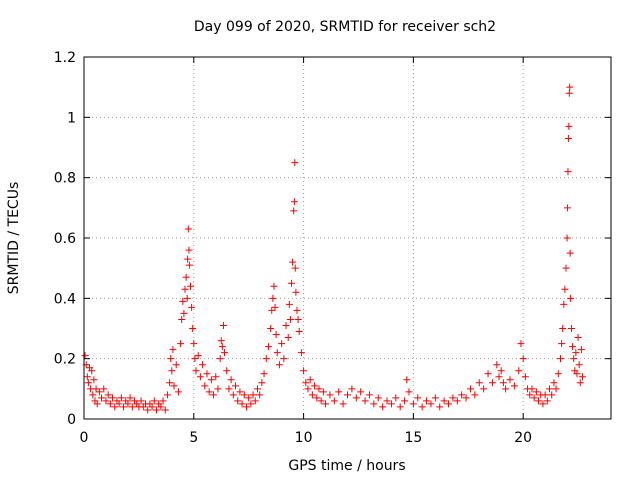 The image size is (640, 480). What do you see at coordinates (65, 299) in the screenshot?
I see `y-tick-label: 0.4` at bounding box center [65, 299].